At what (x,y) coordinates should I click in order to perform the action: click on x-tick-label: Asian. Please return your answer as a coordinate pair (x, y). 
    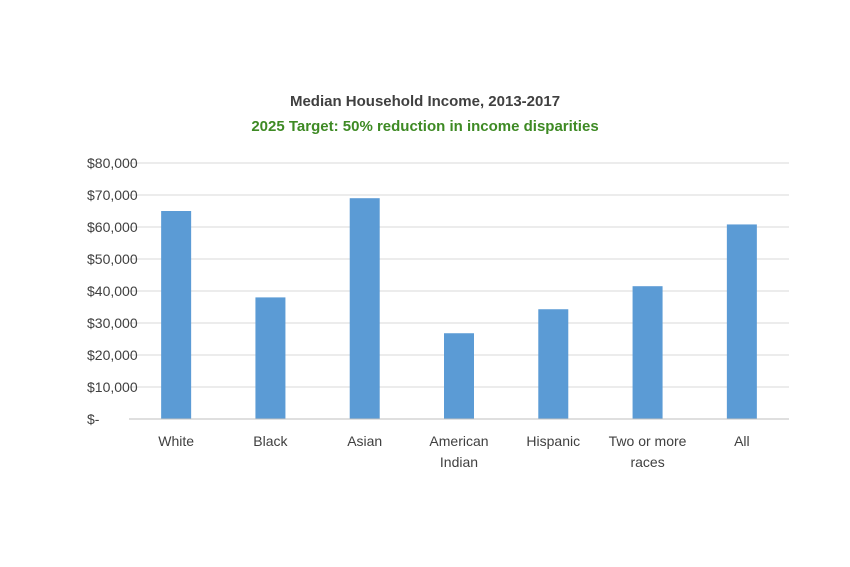
    Looking at the image, I should click on (364, 441).